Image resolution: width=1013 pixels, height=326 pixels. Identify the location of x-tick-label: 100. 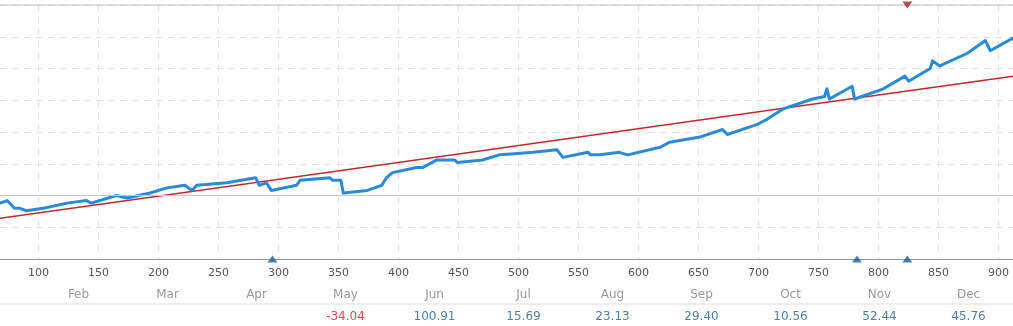
(38, 272).